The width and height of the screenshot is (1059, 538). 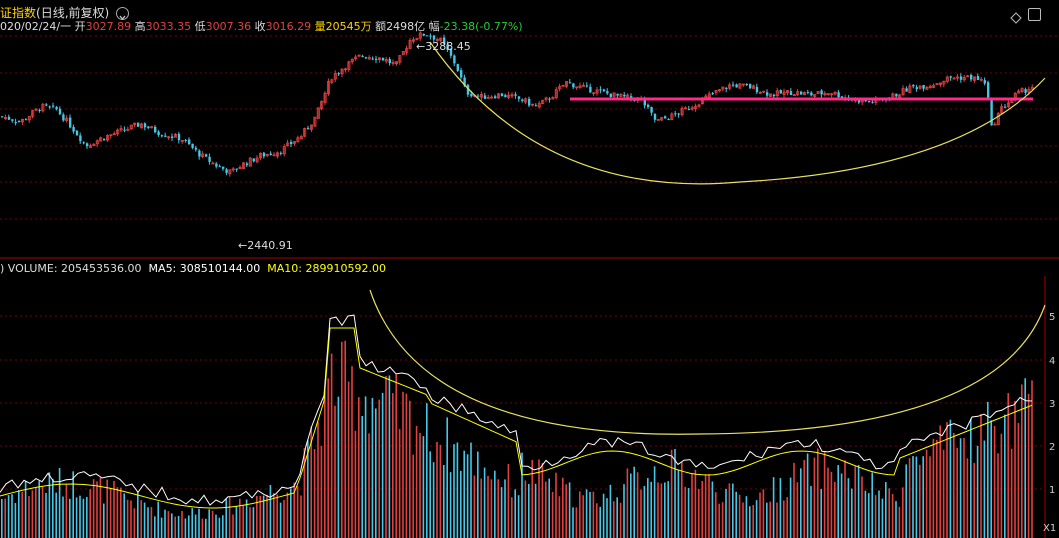 What do you see at coordinates (1016, 16) in the screenshot?
I see `diamond-icon` at bounding box center [1016, 16].